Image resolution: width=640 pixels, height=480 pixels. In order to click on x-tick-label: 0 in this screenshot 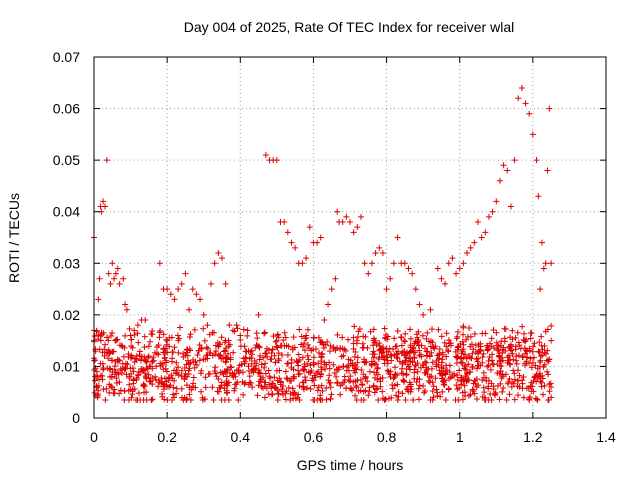, I will do `click(94, 437)`.